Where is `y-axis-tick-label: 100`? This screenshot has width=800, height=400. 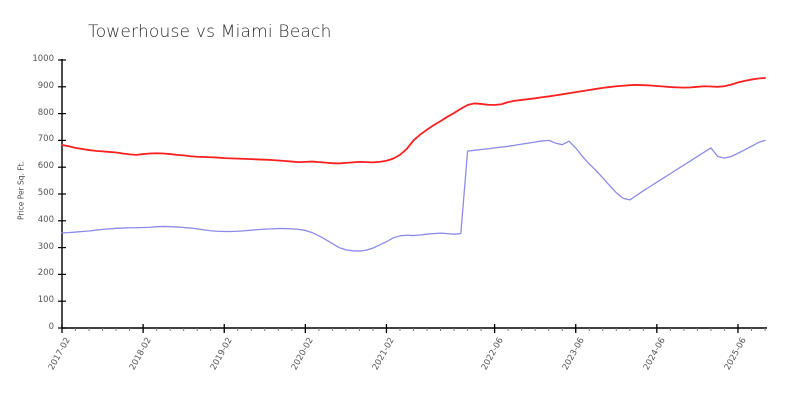 y-axis-tick-label: 100 is located at coordinates (45, 300).